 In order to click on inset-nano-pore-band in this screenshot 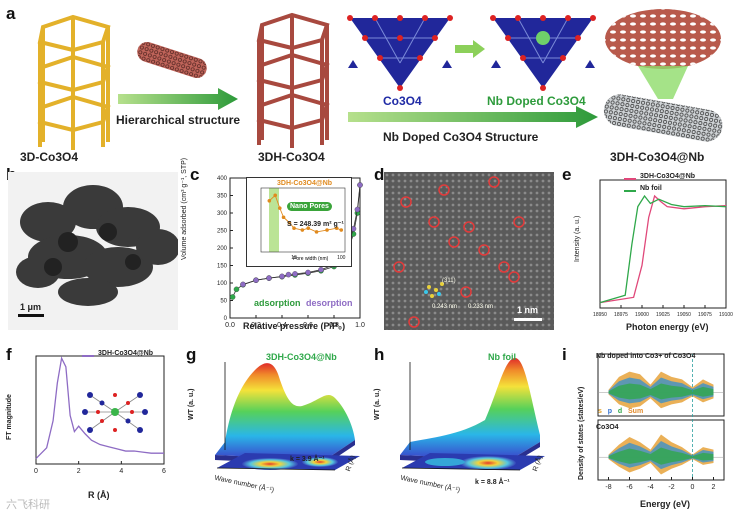, I will do `click(274, 220)`.